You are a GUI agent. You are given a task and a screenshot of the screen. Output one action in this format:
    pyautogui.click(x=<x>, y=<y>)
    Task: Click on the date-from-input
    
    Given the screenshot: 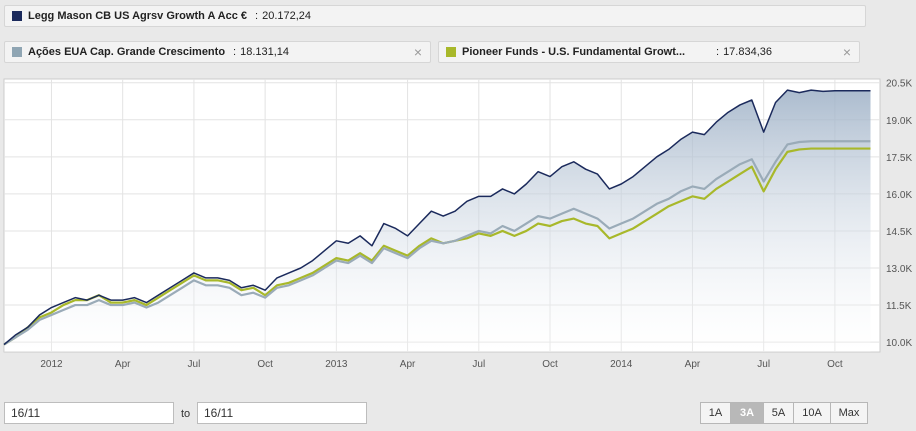 What is the action you would take?
    pyautogui.click(x=89, y=413)
    